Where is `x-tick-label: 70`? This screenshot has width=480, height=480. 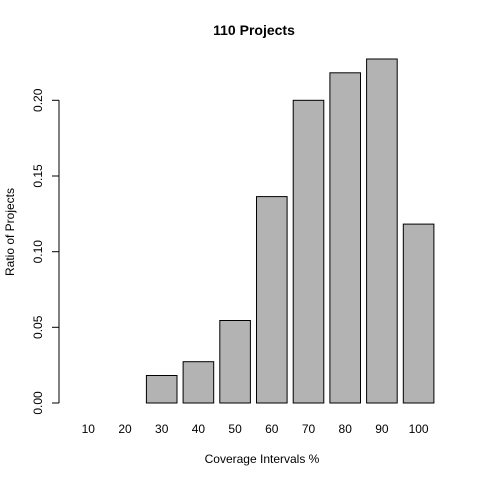
x-tick-label: 70 is located at coordinates (309, 429).